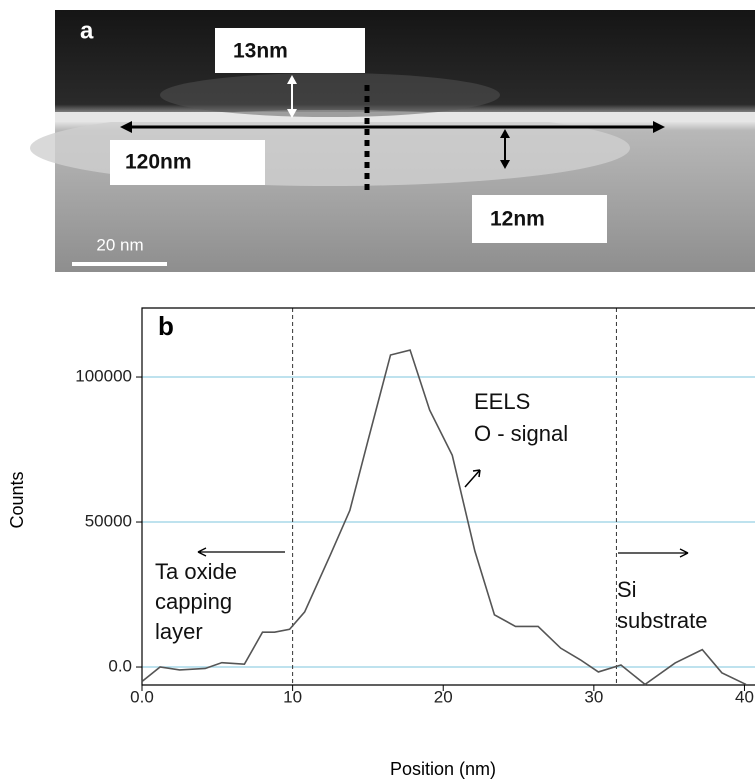 The image size is (755, 783). What do you see at coordinates (166, 326) in the screenshot?
I see `panel-label: b` at bounding box center [166, 326].